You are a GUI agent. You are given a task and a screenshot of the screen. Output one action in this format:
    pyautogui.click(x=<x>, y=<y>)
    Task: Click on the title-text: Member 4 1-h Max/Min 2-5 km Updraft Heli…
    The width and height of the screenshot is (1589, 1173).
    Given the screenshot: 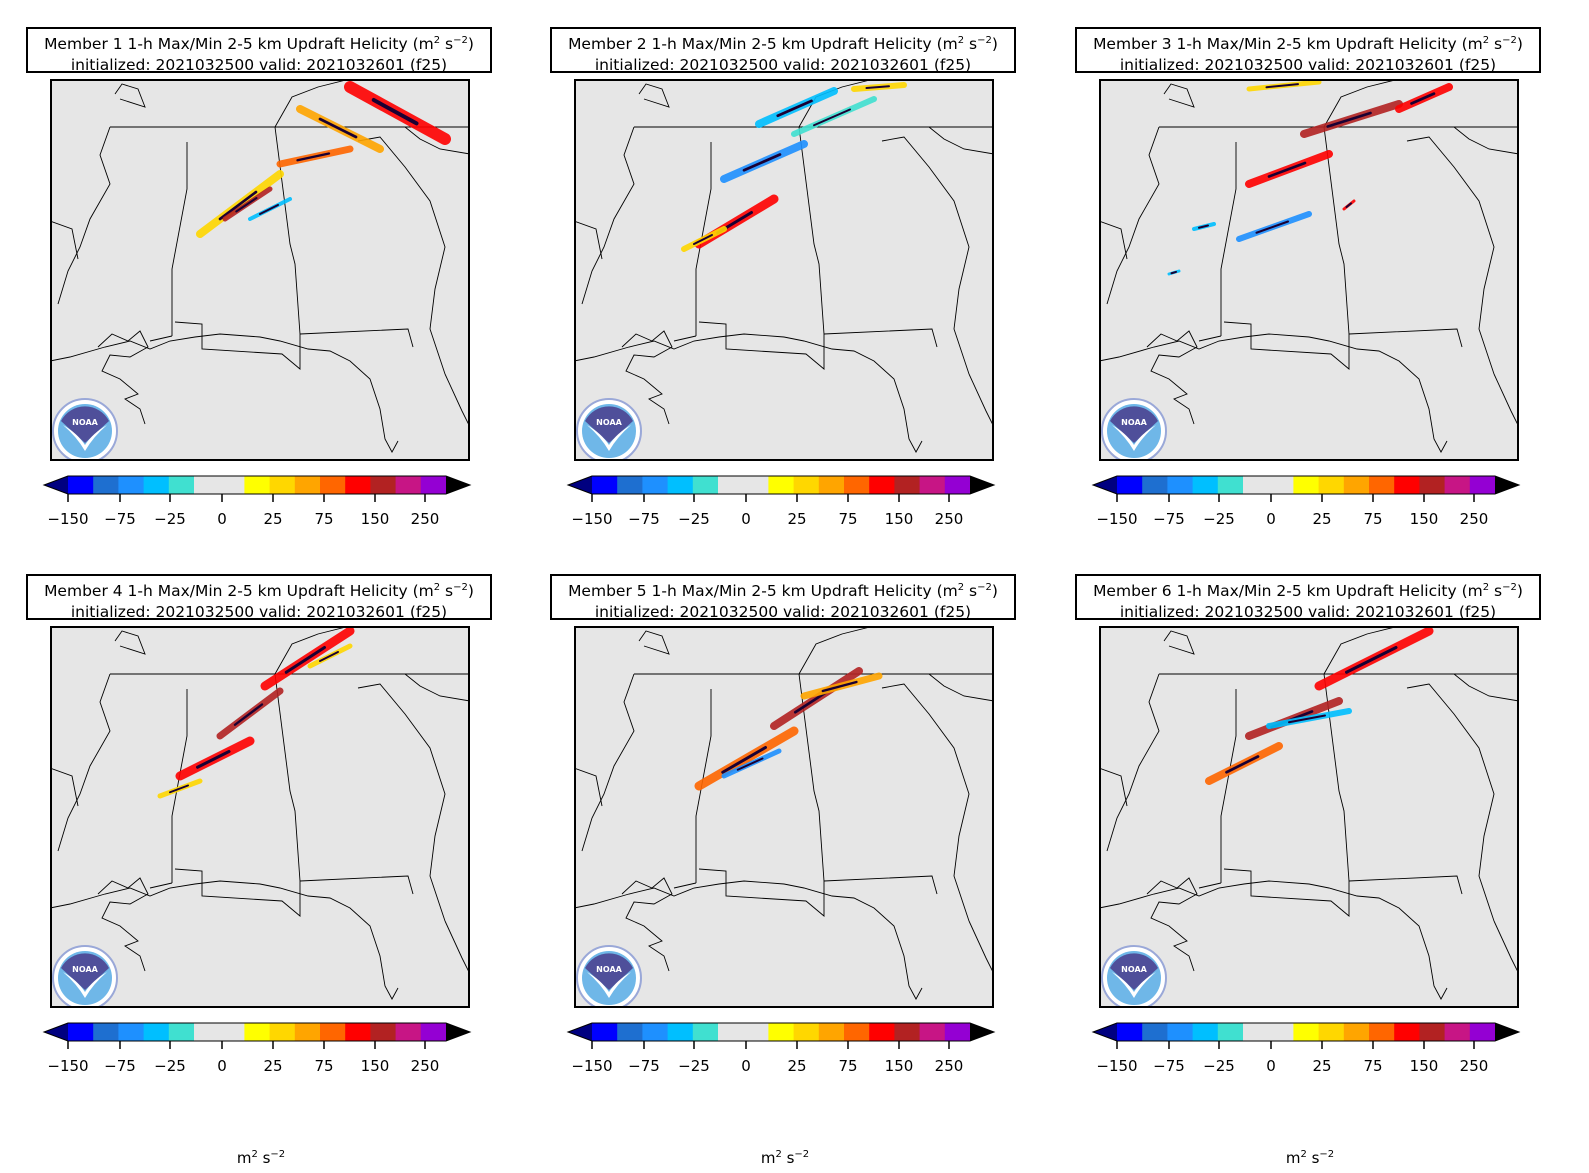 What is the action you would take?
    pyautogui.click(x=239, y=591)
    